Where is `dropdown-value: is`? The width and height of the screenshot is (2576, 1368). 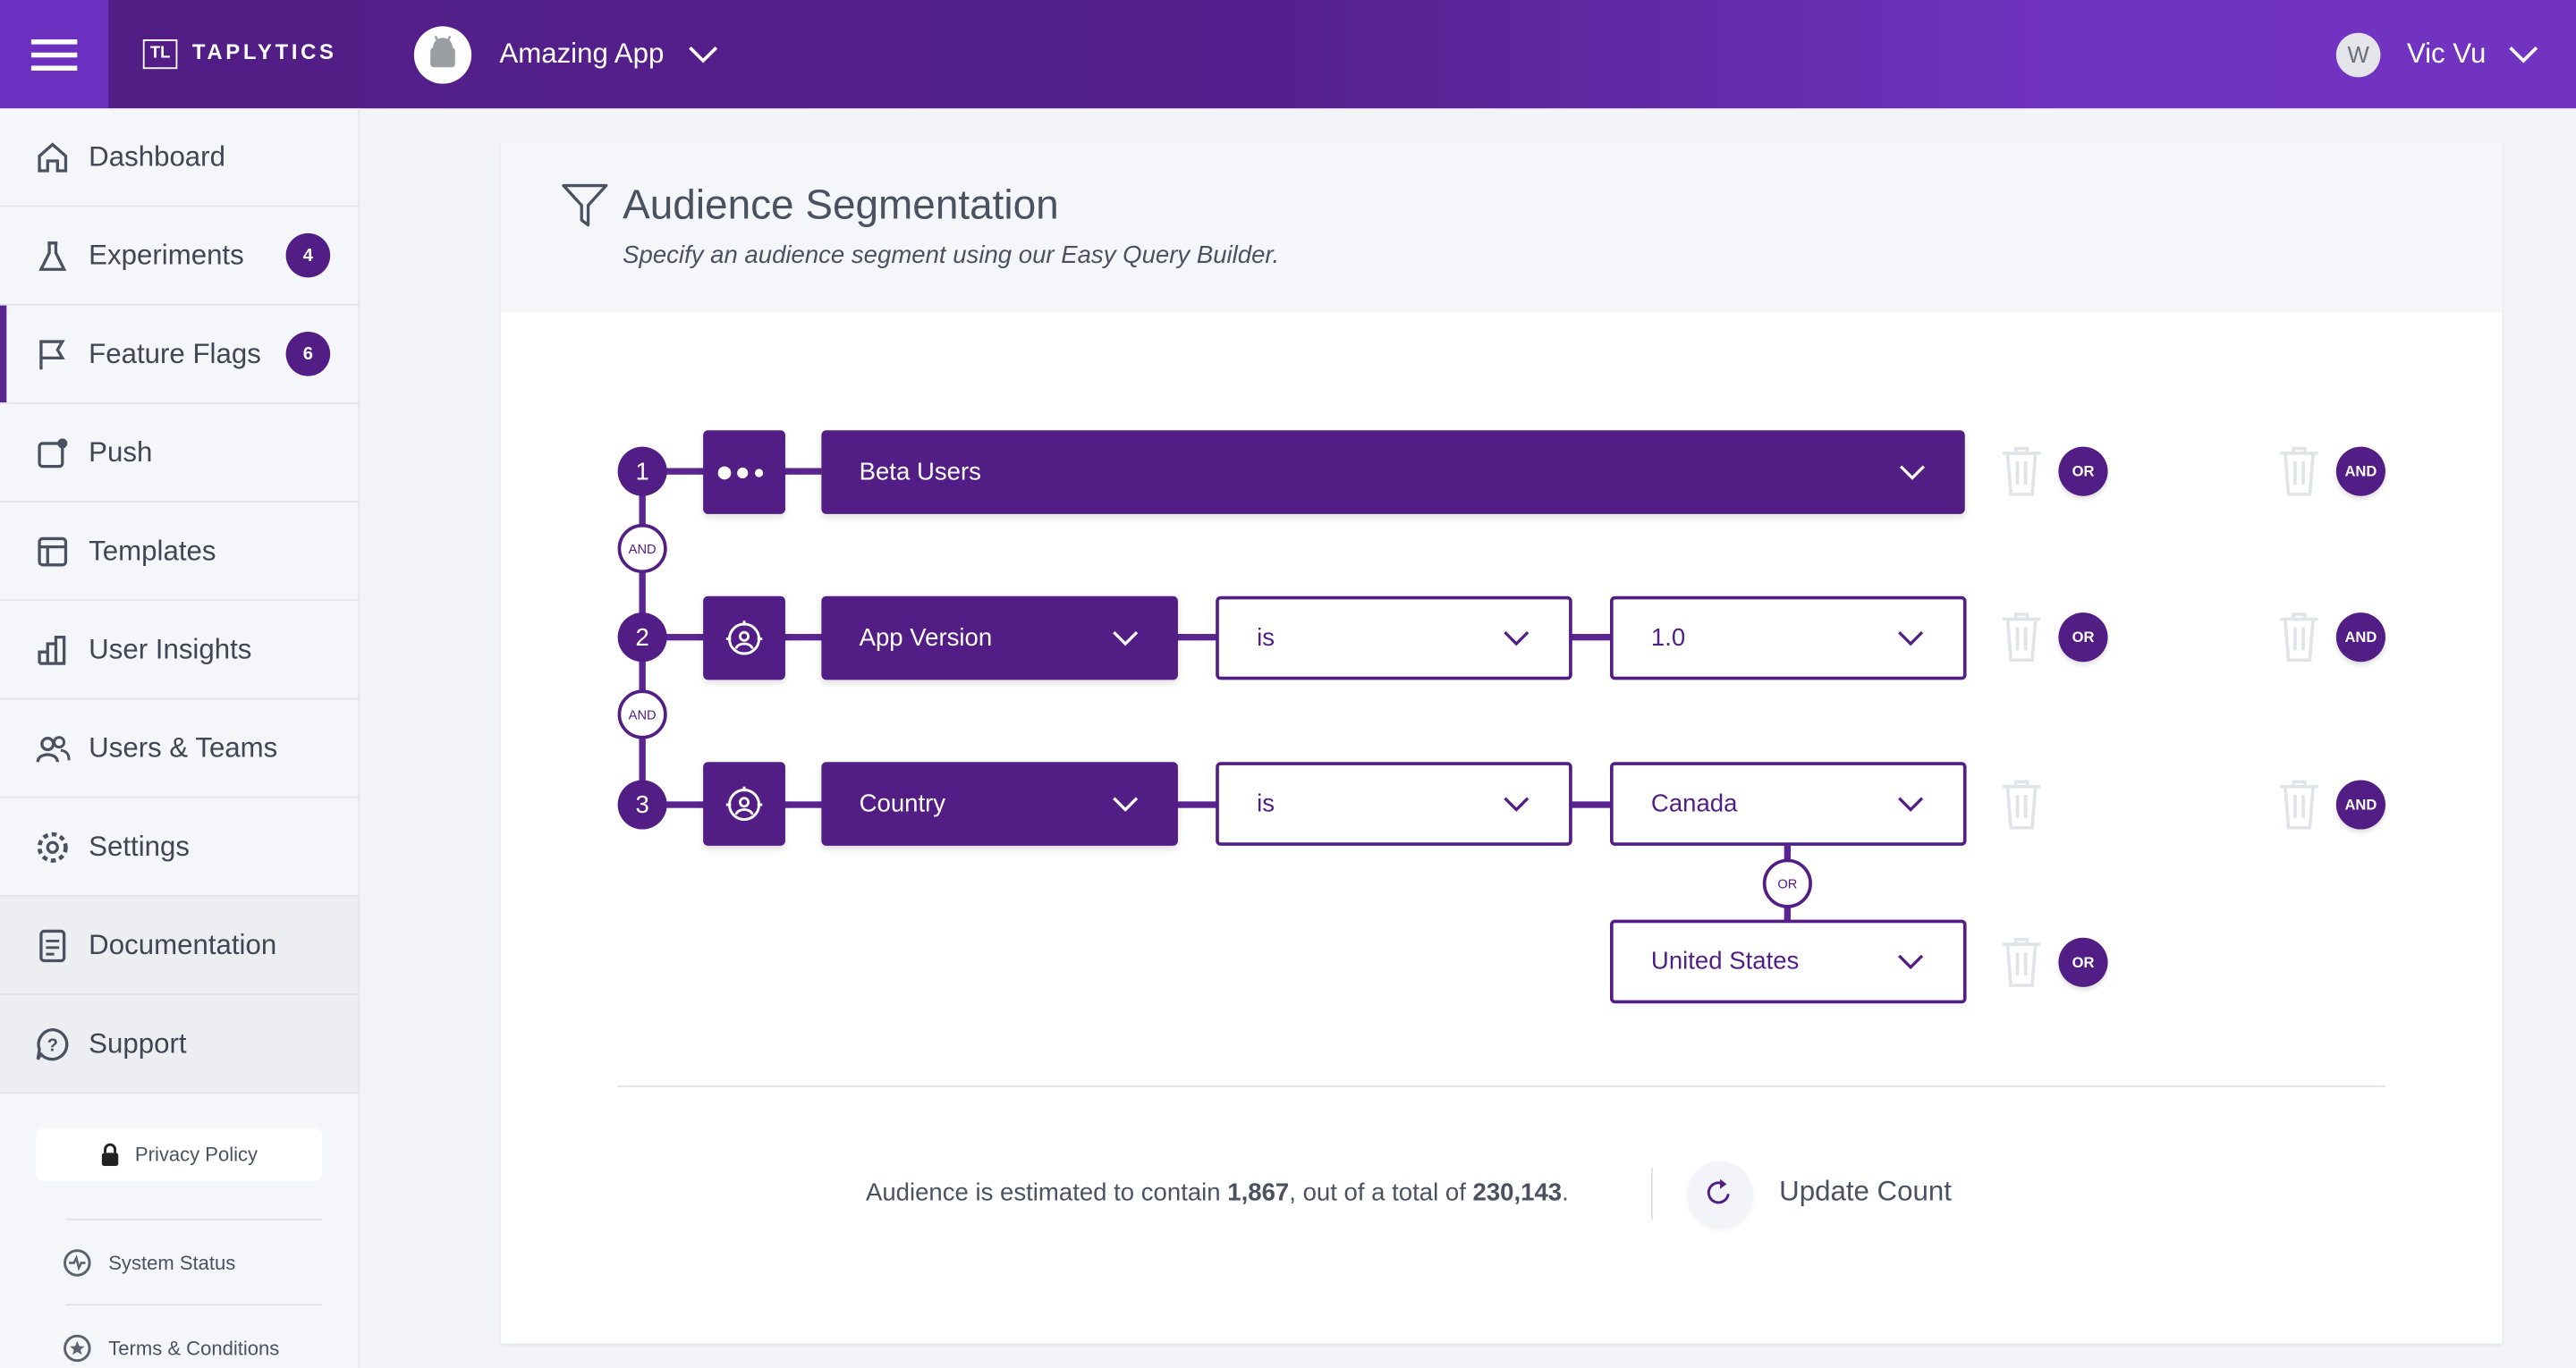 dropdown-value: is is located at coordinates (1266, 804).